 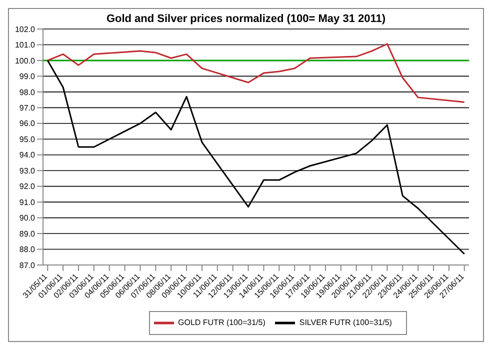 I want to click on chart-title: Gold and Silver prices normalized (100= May 31 2011), so click(x=246, y=19).